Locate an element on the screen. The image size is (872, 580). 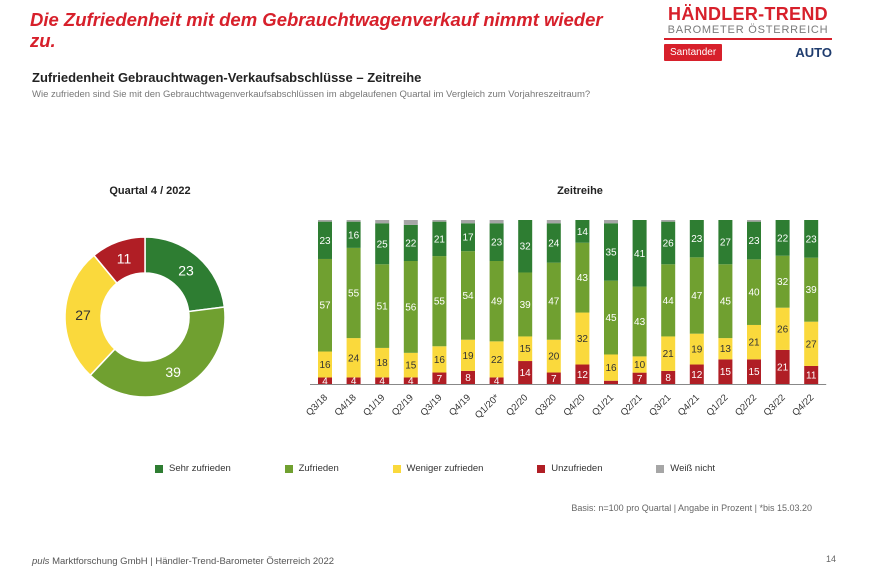
footer-brand: puls is located at coordinates (41, 561).